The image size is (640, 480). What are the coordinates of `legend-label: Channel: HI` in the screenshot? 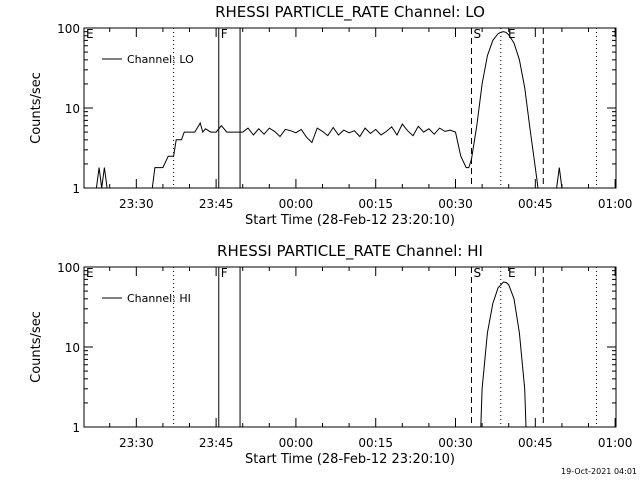 It's located at (159, 298).